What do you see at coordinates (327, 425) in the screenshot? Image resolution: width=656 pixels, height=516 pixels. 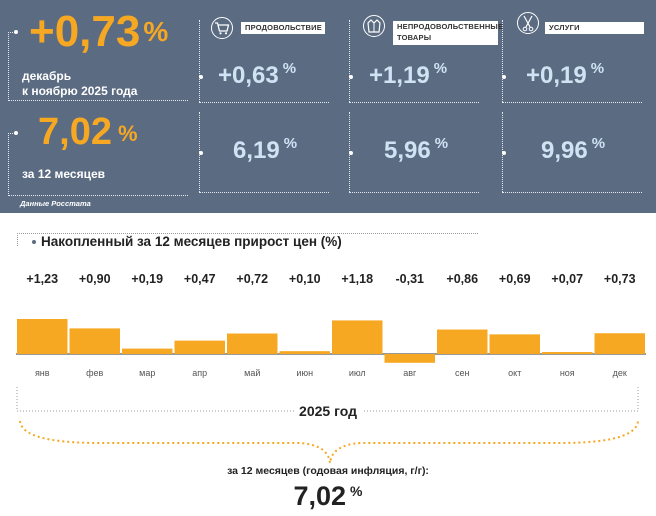 I see `period-bracket` at bounding box center [327, 425].